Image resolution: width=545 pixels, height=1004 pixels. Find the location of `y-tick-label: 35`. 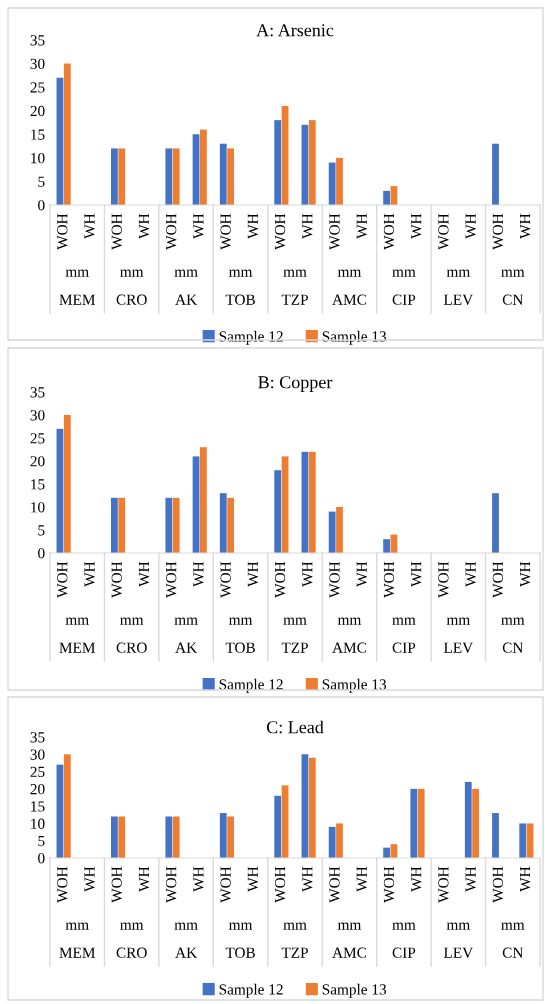

y-tick-label: 35 is located at coordinates (37, 392).